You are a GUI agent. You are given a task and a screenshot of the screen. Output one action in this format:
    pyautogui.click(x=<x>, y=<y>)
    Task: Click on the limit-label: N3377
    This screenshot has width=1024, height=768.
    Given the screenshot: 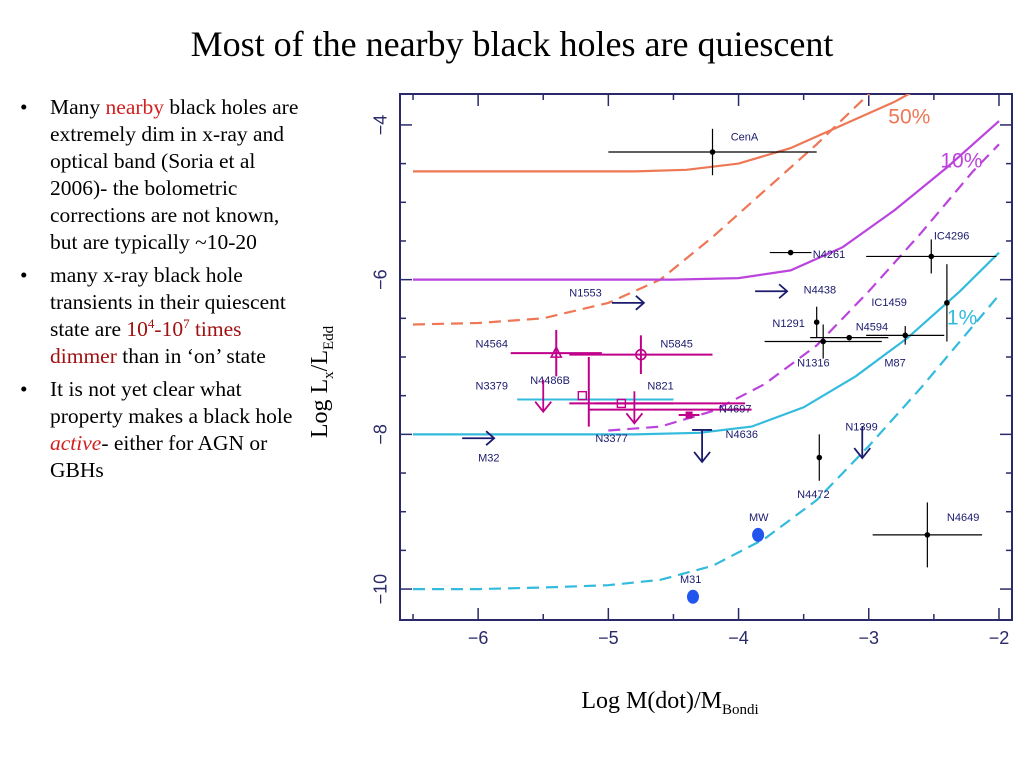 What is the action you would take?
    pyautogui.click(x=611, y=439)
    